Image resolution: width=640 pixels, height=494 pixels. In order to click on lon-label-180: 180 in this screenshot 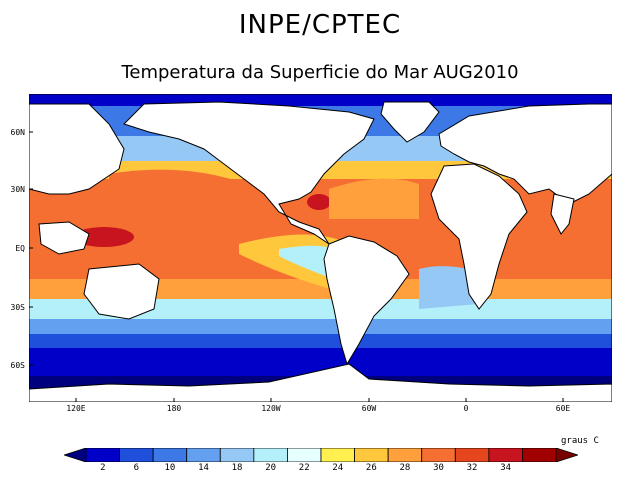, I will do `click(174, 408)`.